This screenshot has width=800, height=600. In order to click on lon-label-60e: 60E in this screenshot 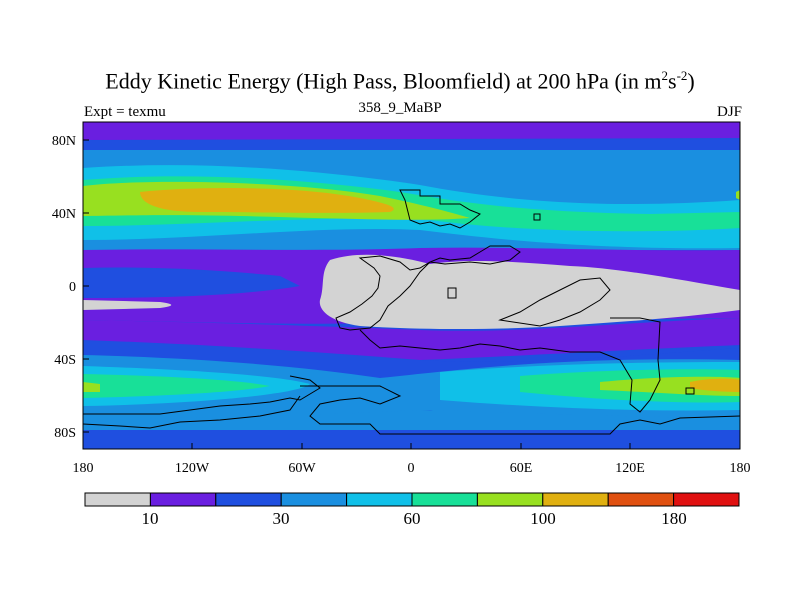, I will do `click(521, 468)`.